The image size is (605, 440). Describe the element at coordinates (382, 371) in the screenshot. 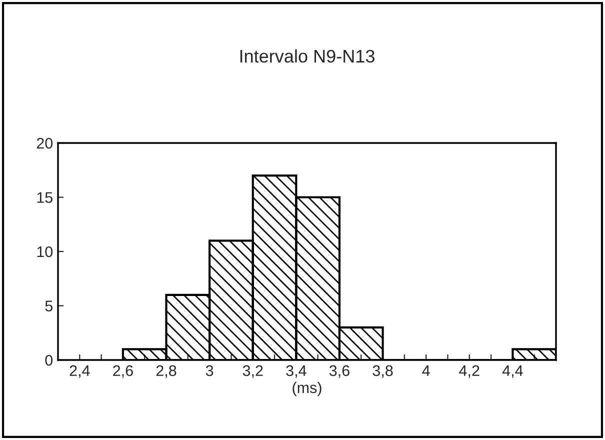

I see `x-tick-label: 3,8` at that location.